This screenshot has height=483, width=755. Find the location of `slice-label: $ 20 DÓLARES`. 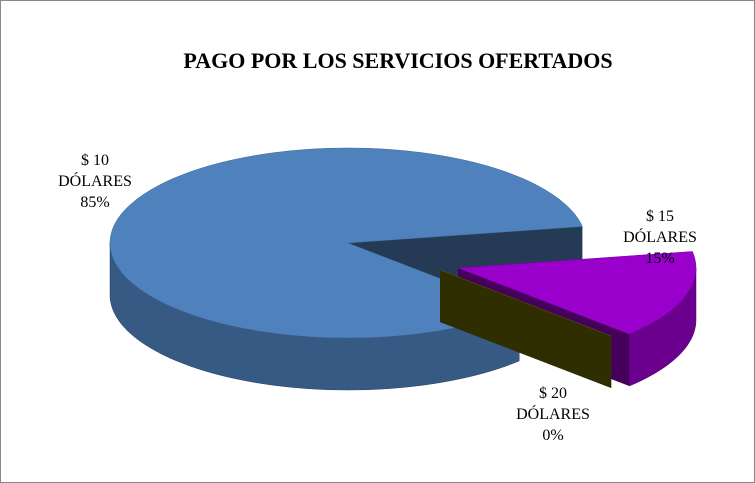

slice-label: $ 20 DÓLARES is located at coordinates (553, 404).